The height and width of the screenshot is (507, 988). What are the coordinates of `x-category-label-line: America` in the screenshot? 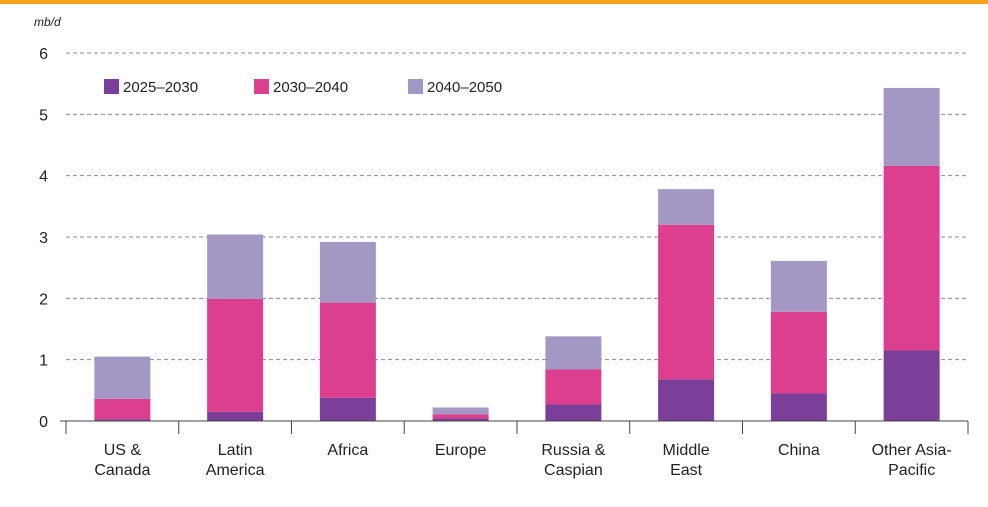 It's located at (235, 470).